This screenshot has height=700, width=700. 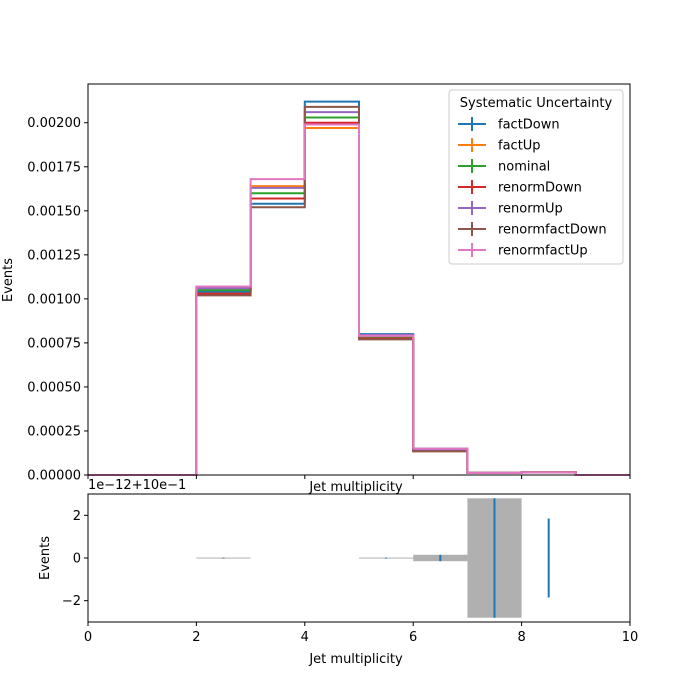 What do you see at coordinates (305, 637) in the screenshot?
I see `ratio-x-tick-label: 4` at bounding box center [305, 637].